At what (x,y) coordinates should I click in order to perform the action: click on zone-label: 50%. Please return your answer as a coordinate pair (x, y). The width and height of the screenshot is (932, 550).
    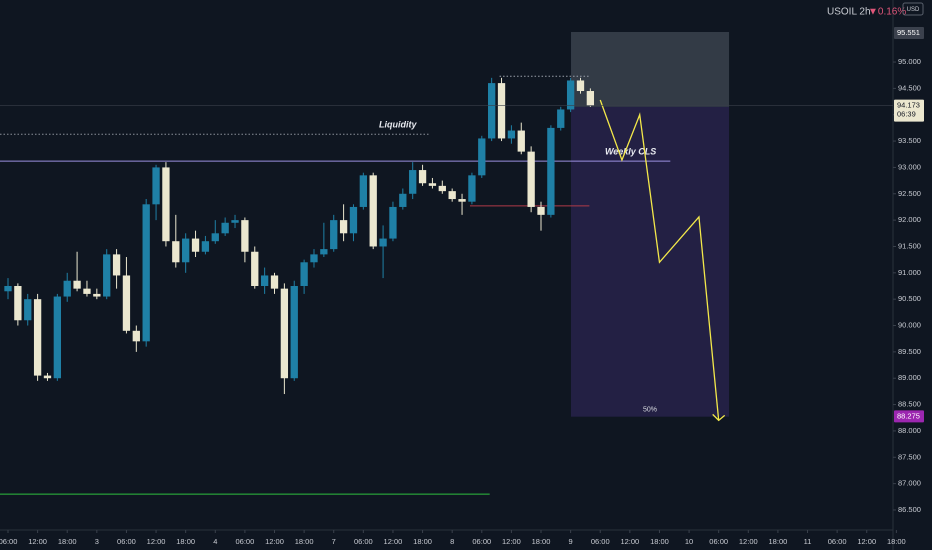
    Looking at the image, I should click on (650, 410).